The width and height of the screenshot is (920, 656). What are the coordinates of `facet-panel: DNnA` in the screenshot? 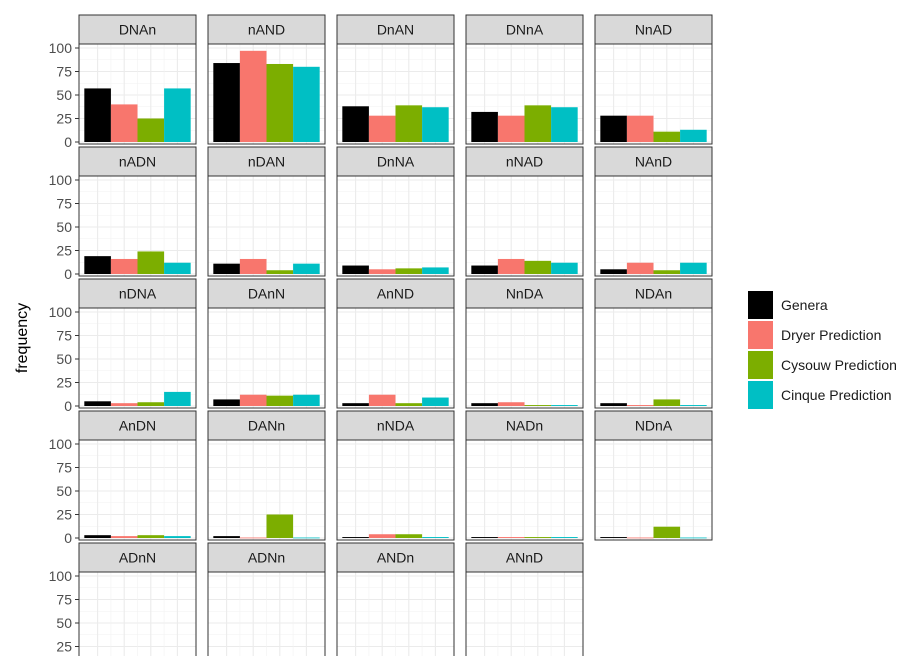 It's located at (524, 79).